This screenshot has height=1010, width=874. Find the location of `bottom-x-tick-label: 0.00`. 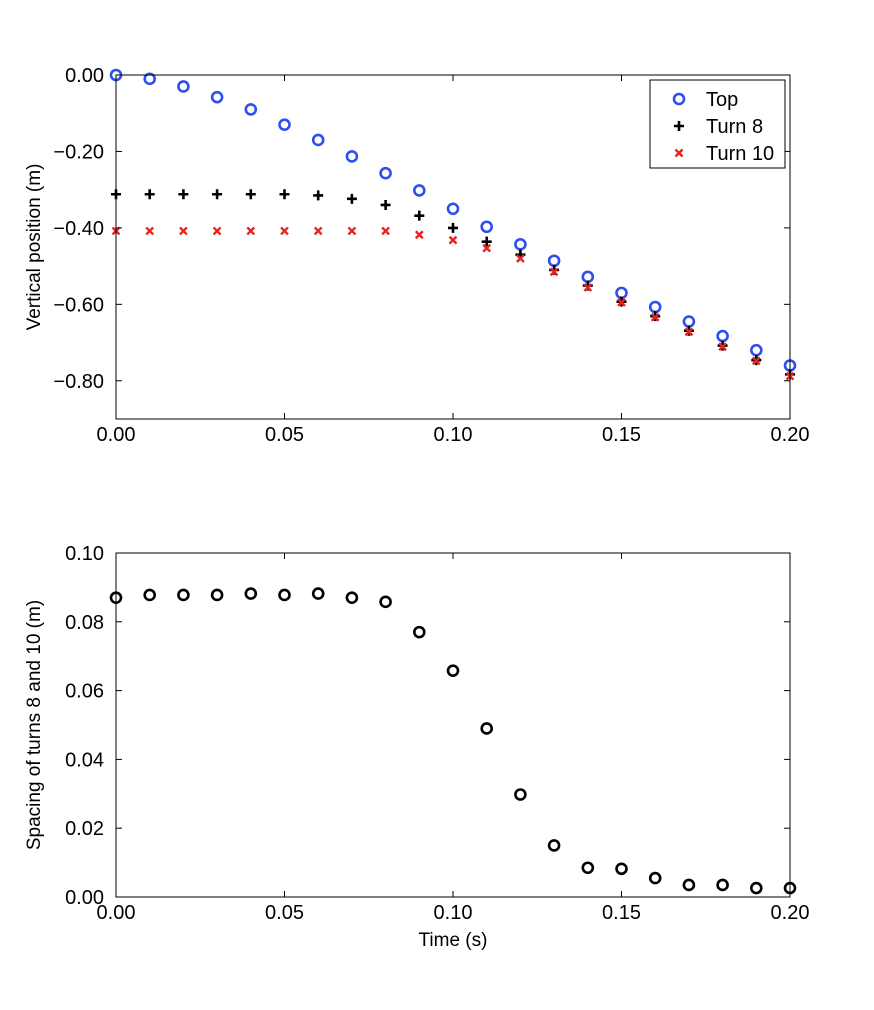

bottom-x-tick-label: 0.00 is located at coordinates (116, 913).